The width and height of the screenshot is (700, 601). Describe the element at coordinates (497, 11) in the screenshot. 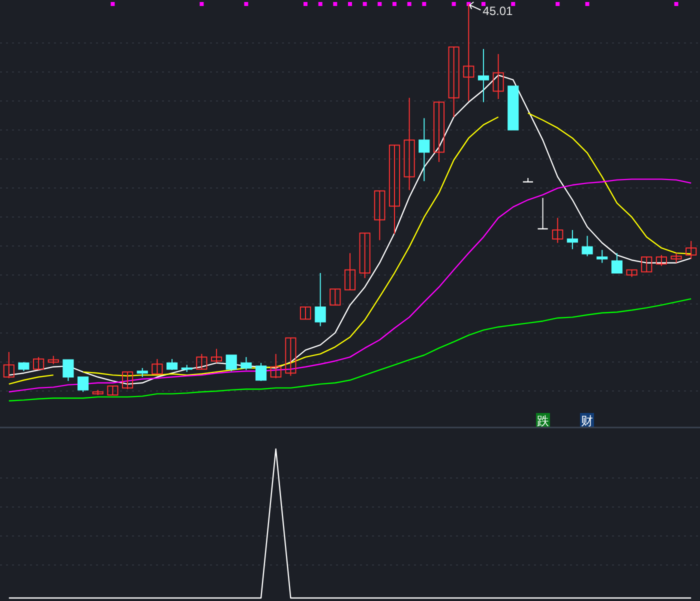

I see `annotation: 45.01` at that location.